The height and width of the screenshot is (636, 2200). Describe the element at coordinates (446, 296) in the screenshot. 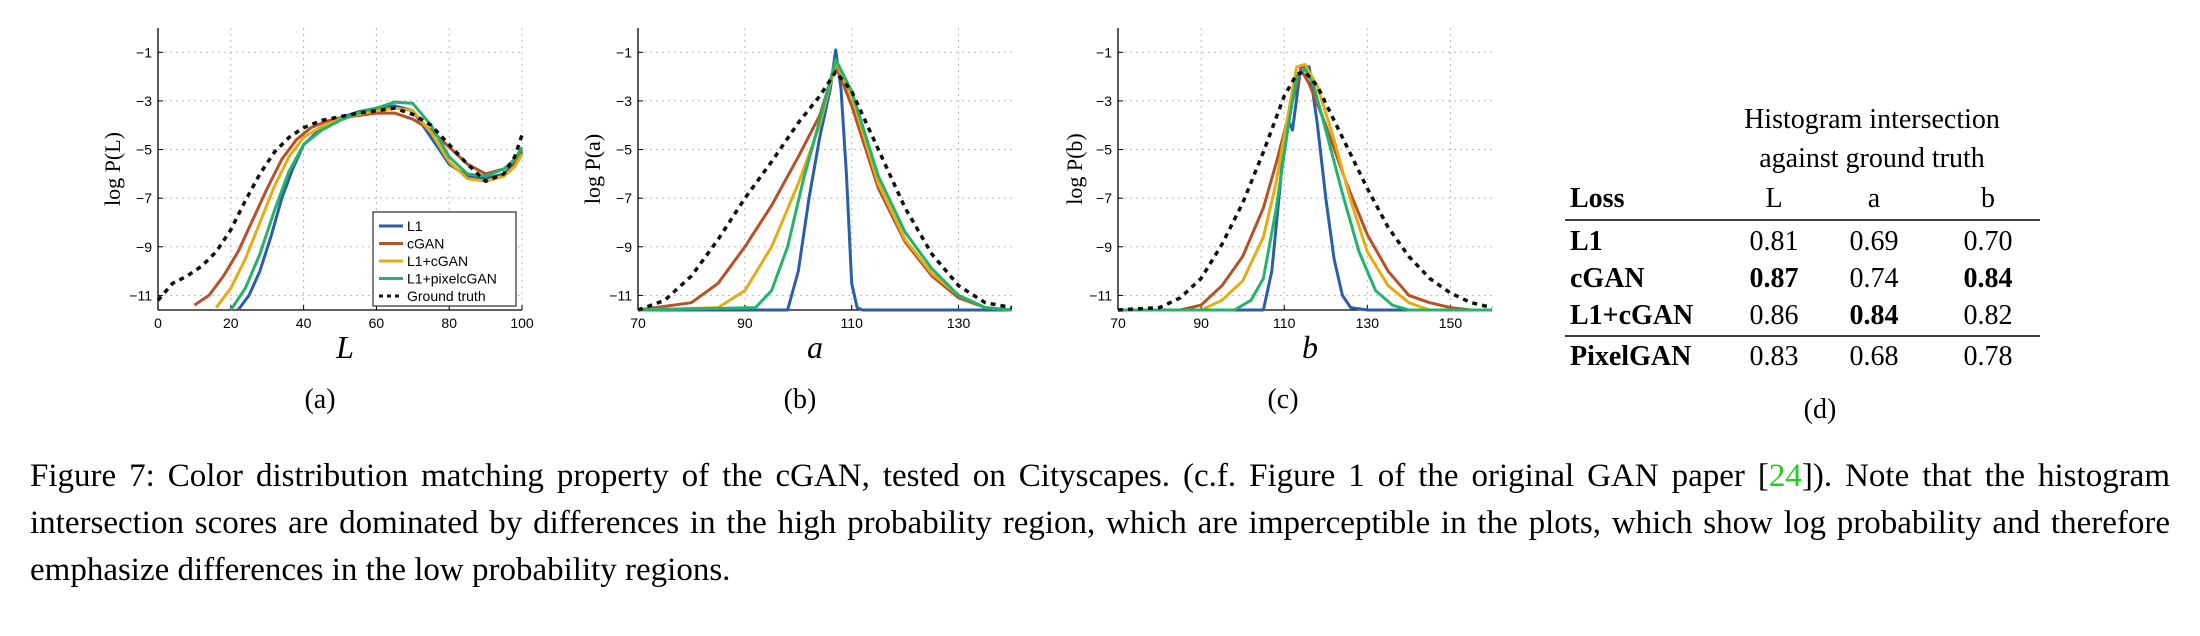

I see `legend-entry: Ground truth` at that location.